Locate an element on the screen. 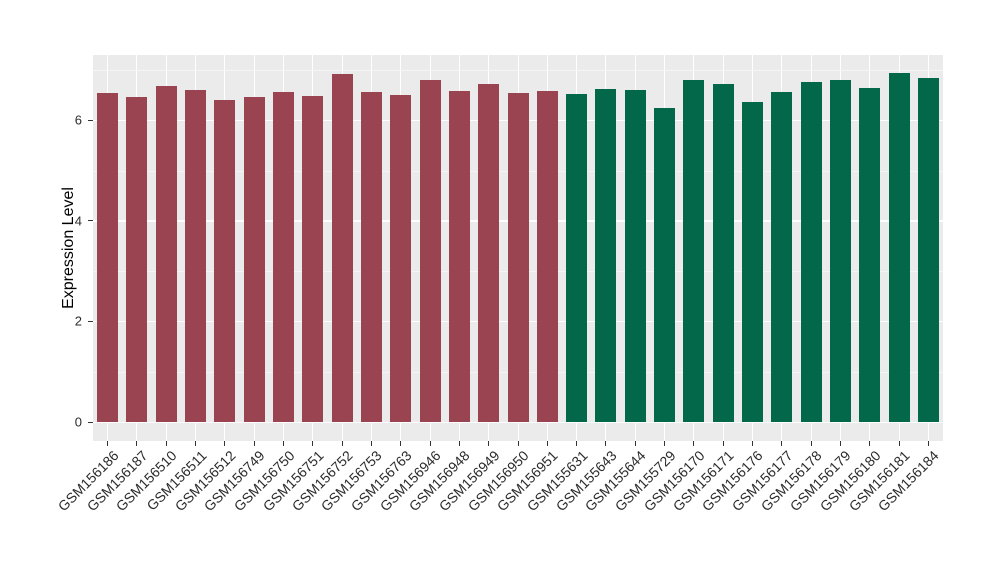 The height and width of the screenshot is (580, 1000). h-gridline-major is located at coordinates (518, 422).